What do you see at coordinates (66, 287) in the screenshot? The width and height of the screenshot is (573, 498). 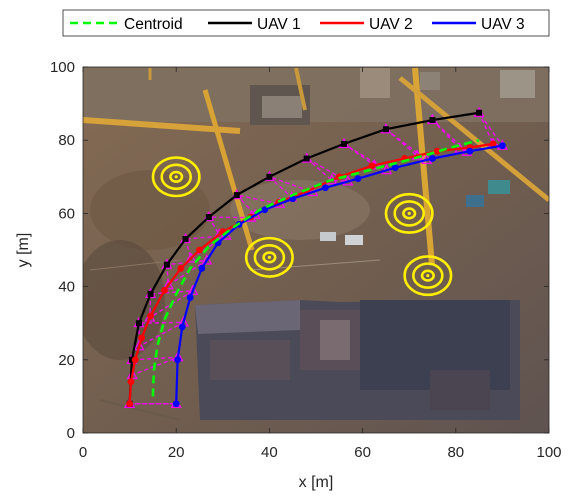 I see `y-tick-label: 40` at bounding box center [66, 287].